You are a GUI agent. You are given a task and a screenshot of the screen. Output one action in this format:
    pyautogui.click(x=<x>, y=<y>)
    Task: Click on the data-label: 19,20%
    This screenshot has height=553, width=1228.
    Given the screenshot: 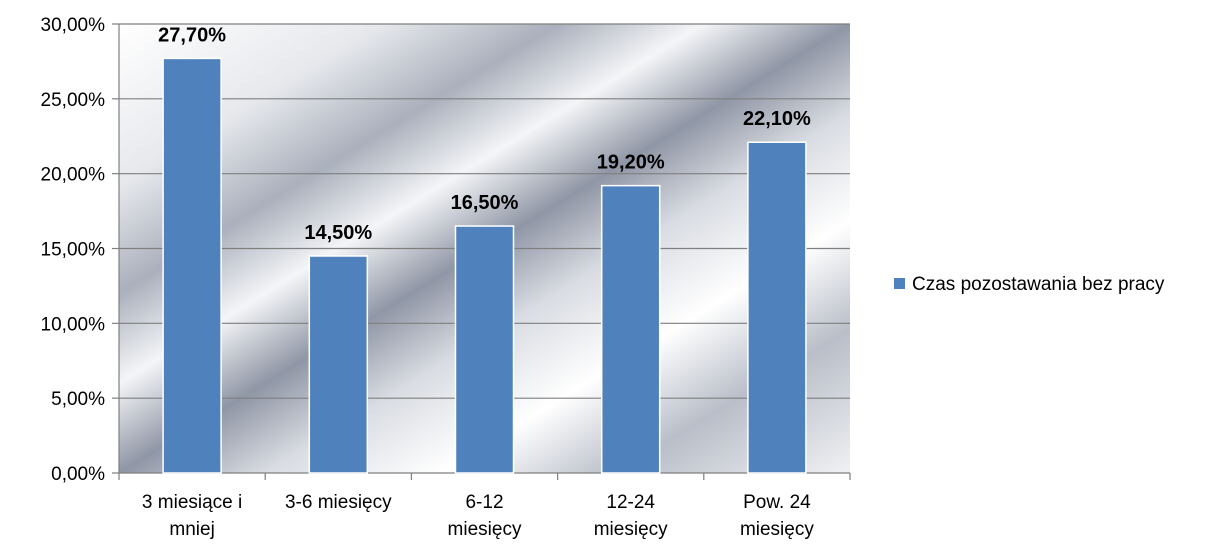 What is the action you would take?
    pyautogui.click(x=631, y=163)
    